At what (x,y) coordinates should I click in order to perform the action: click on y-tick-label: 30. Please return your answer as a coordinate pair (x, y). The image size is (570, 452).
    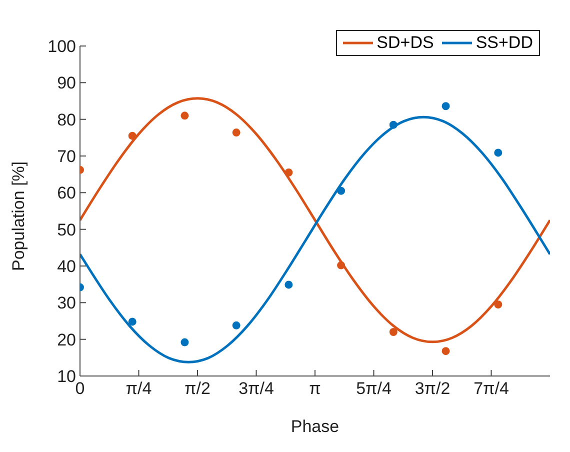
    Looking at the image, I should click on (66, 303).